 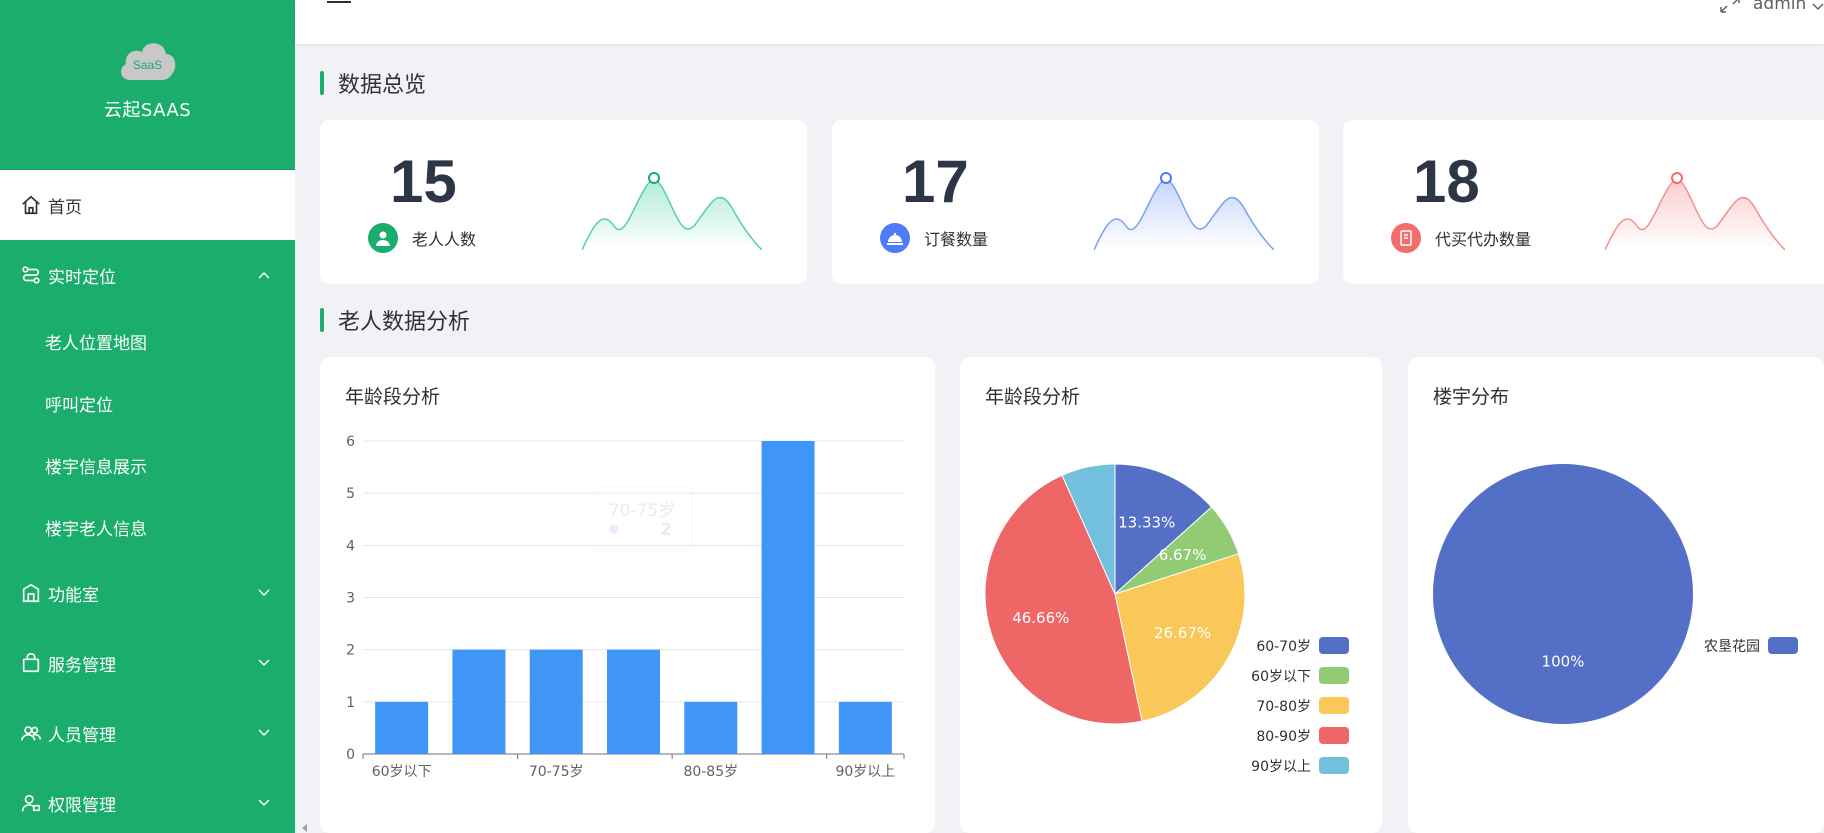 I want to click on chart-card-building: 楼宇分布 100% 农垦花园, so click(x=1616, y=595).